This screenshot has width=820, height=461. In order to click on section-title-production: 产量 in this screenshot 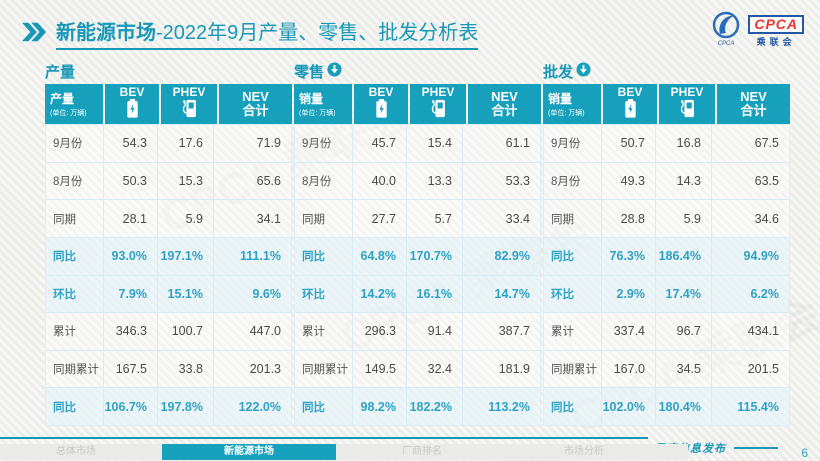, I will do `click(168, 71)`.